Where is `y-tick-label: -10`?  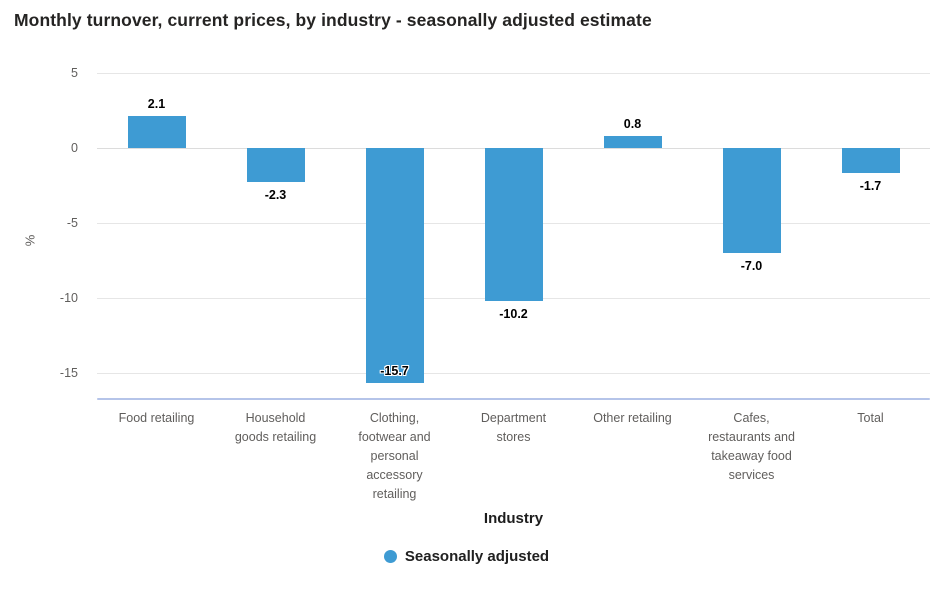 y-tick-label: -10 is located at coordinates (68, 297).